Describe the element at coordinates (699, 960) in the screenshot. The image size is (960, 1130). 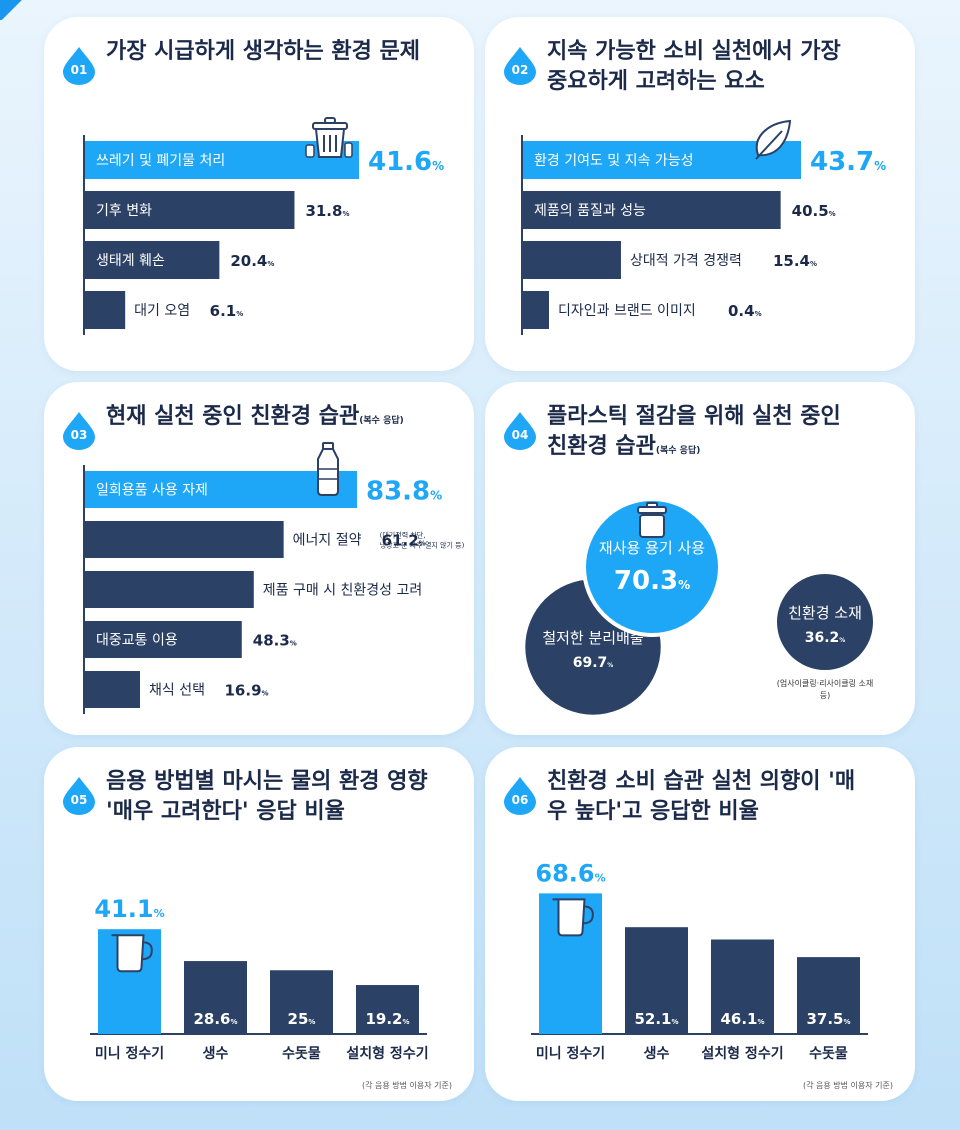
I see `vertical-bar-chart: 미니 정수기 68.6% 생수 52.1% 설치형 정수기 46.1% 수돗물 37.5%` at that location.